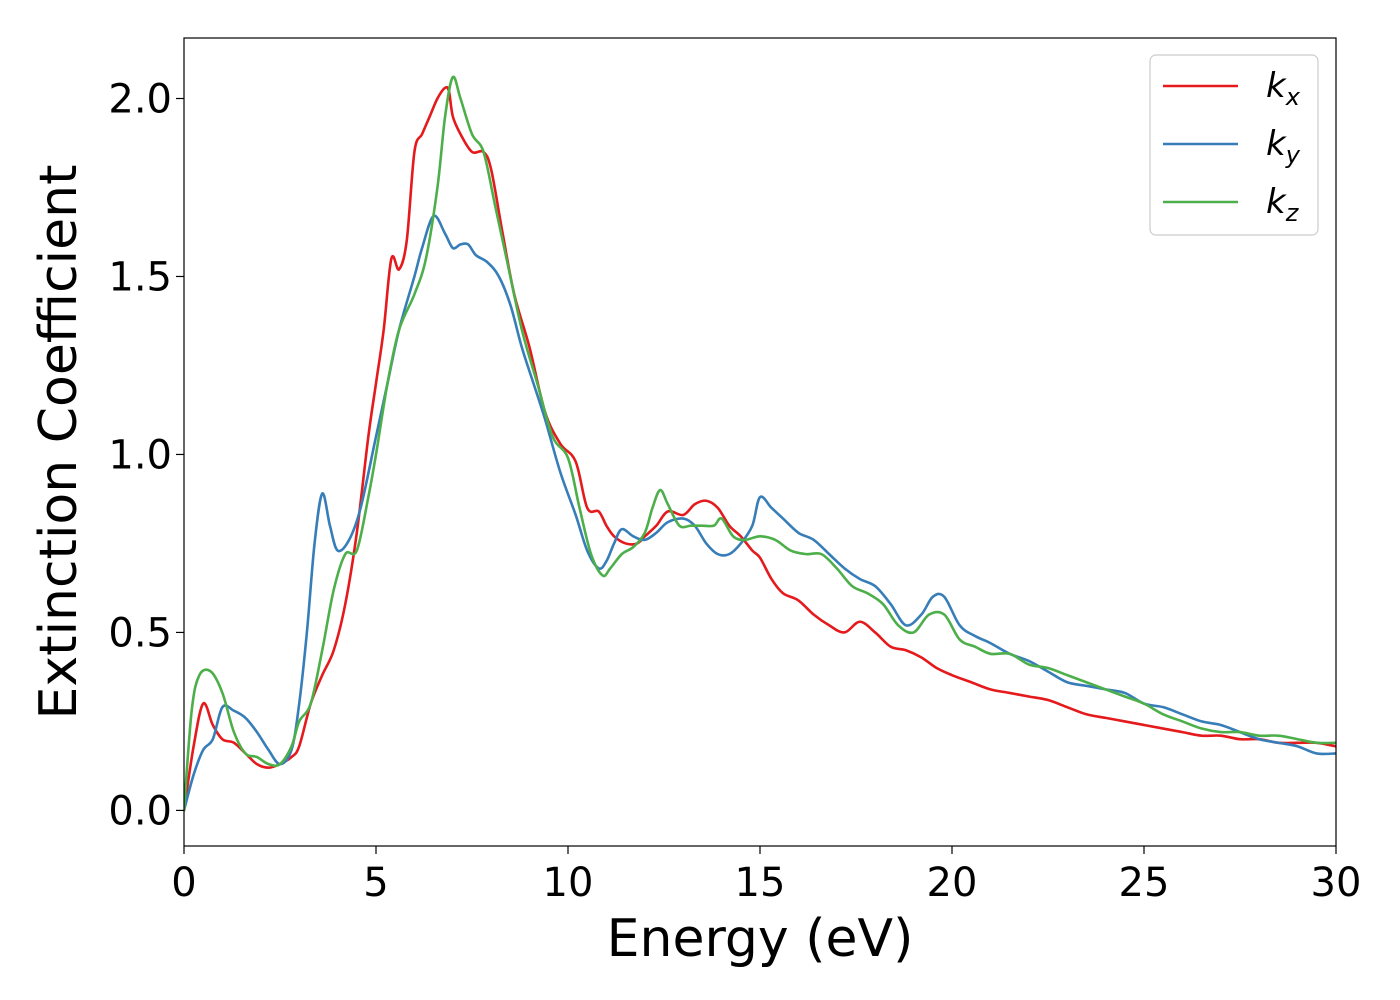 Image resolution: width=1400 pixels, height=1000 pixels. I want to click on x-tick-label: 5, so click(375, 883).